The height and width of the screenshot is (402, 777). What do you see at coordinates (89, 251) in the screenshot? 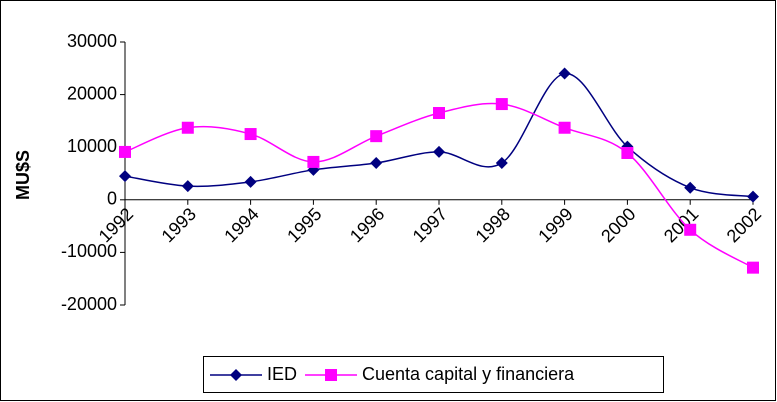
I see `y-tick-label: -10000` at bounding box center [89, 251].